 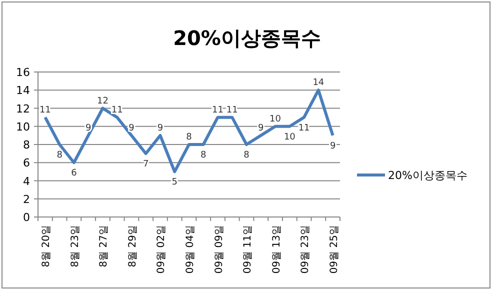 I want to click on x-tick-label: 09월 25일, so click(x=334, y=249).